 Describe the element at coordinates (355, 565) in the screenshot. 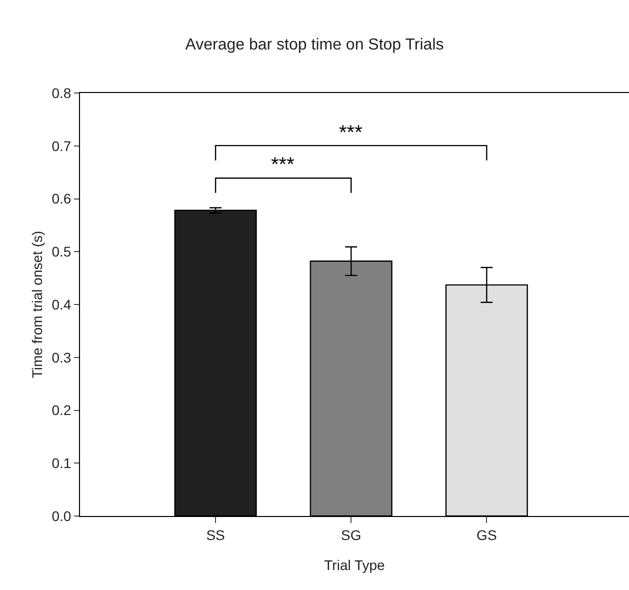

I see `x-axis-title: Trial Type` at that location.